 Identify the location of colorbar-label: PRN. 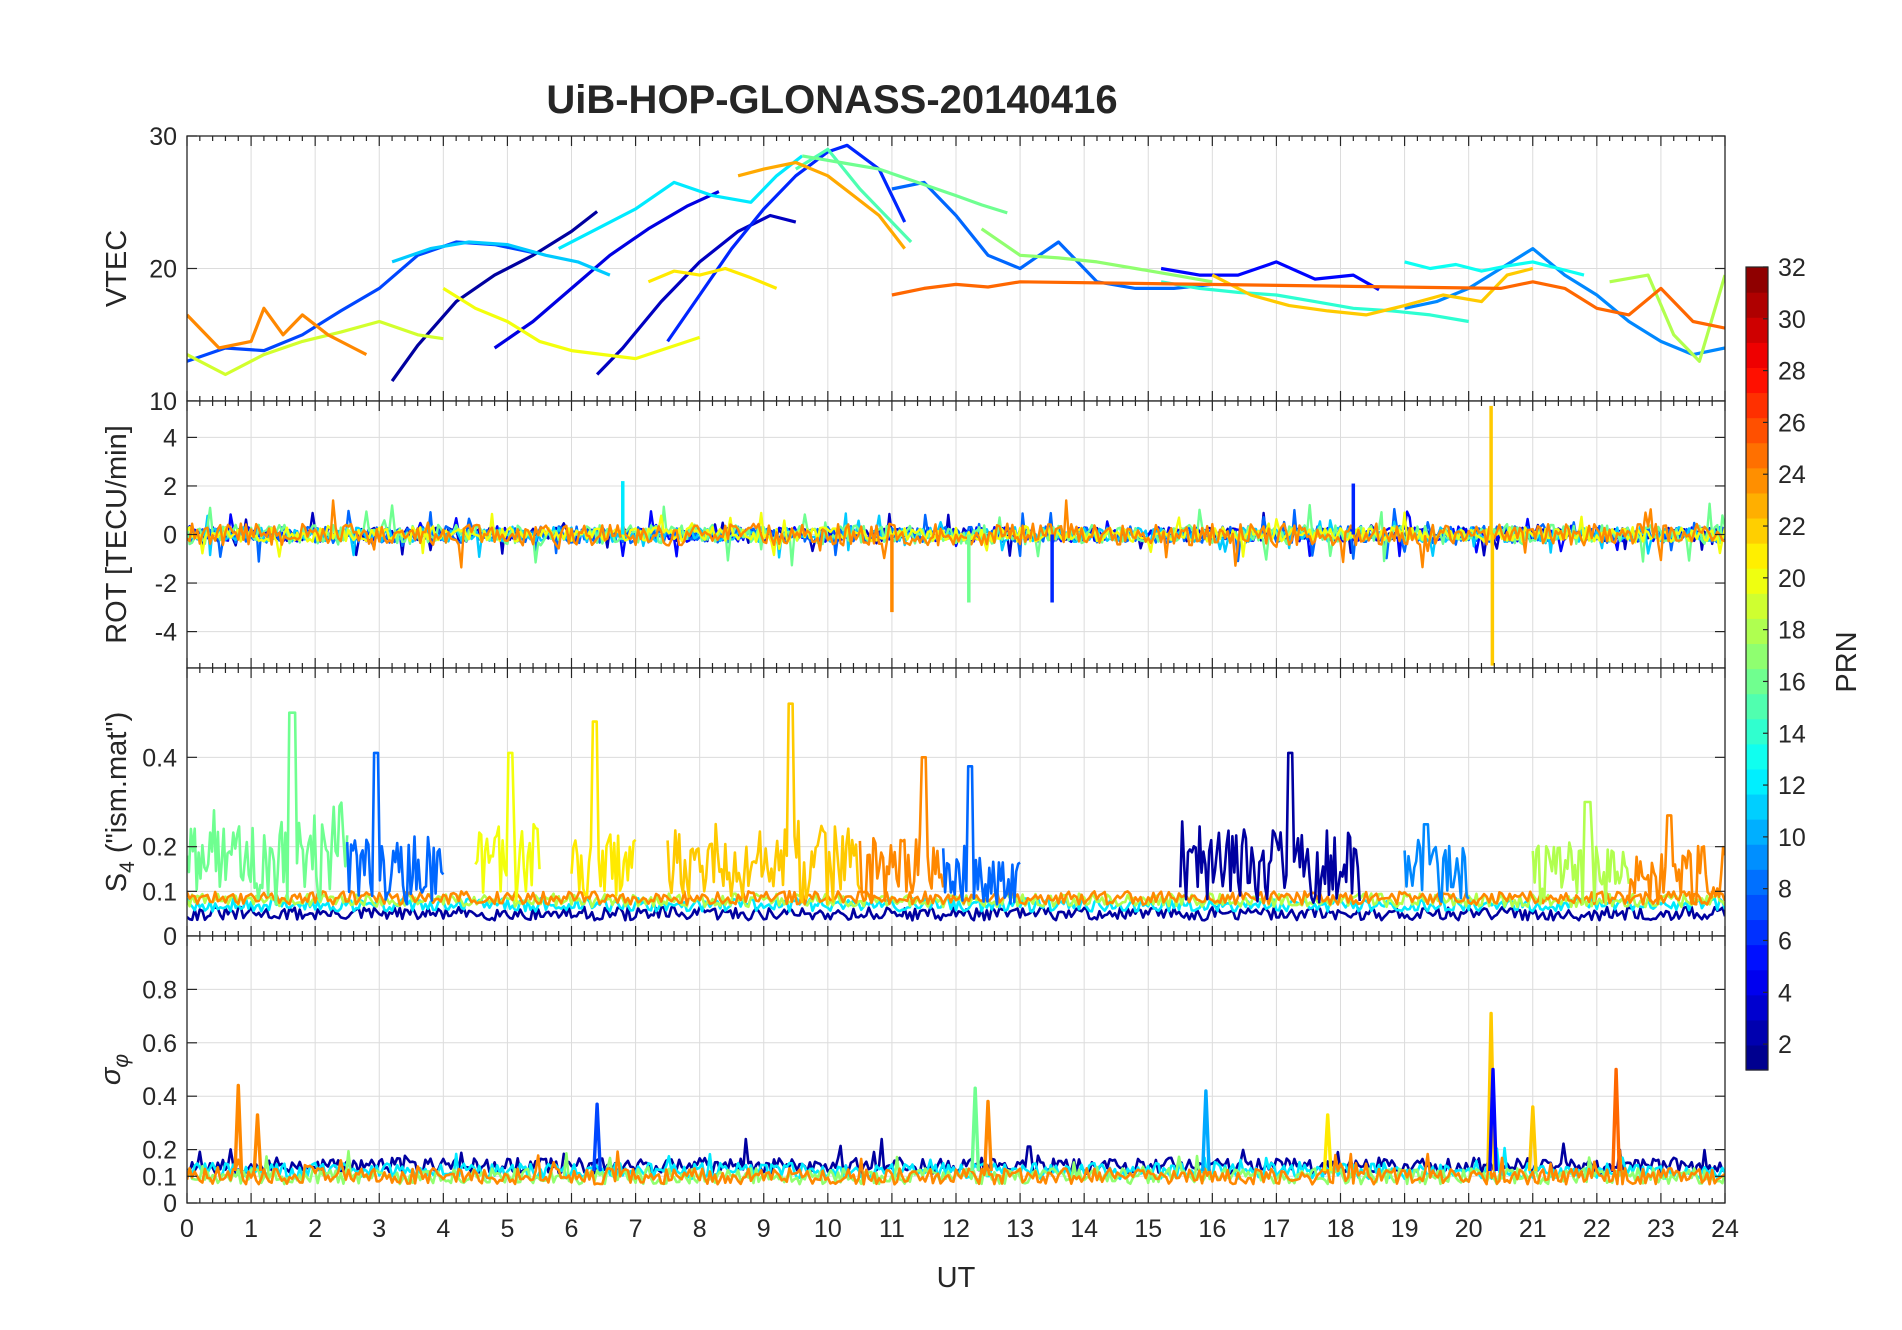
(1847, 661).